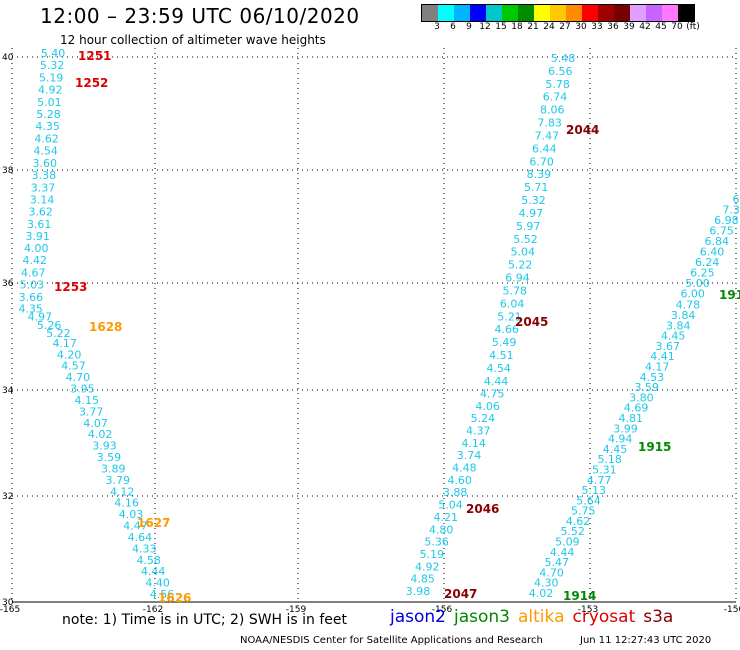 Image resolution: width=740 pixels, height=650 pixels. I want to click on swh-value: 4.60, so click(459, 480).